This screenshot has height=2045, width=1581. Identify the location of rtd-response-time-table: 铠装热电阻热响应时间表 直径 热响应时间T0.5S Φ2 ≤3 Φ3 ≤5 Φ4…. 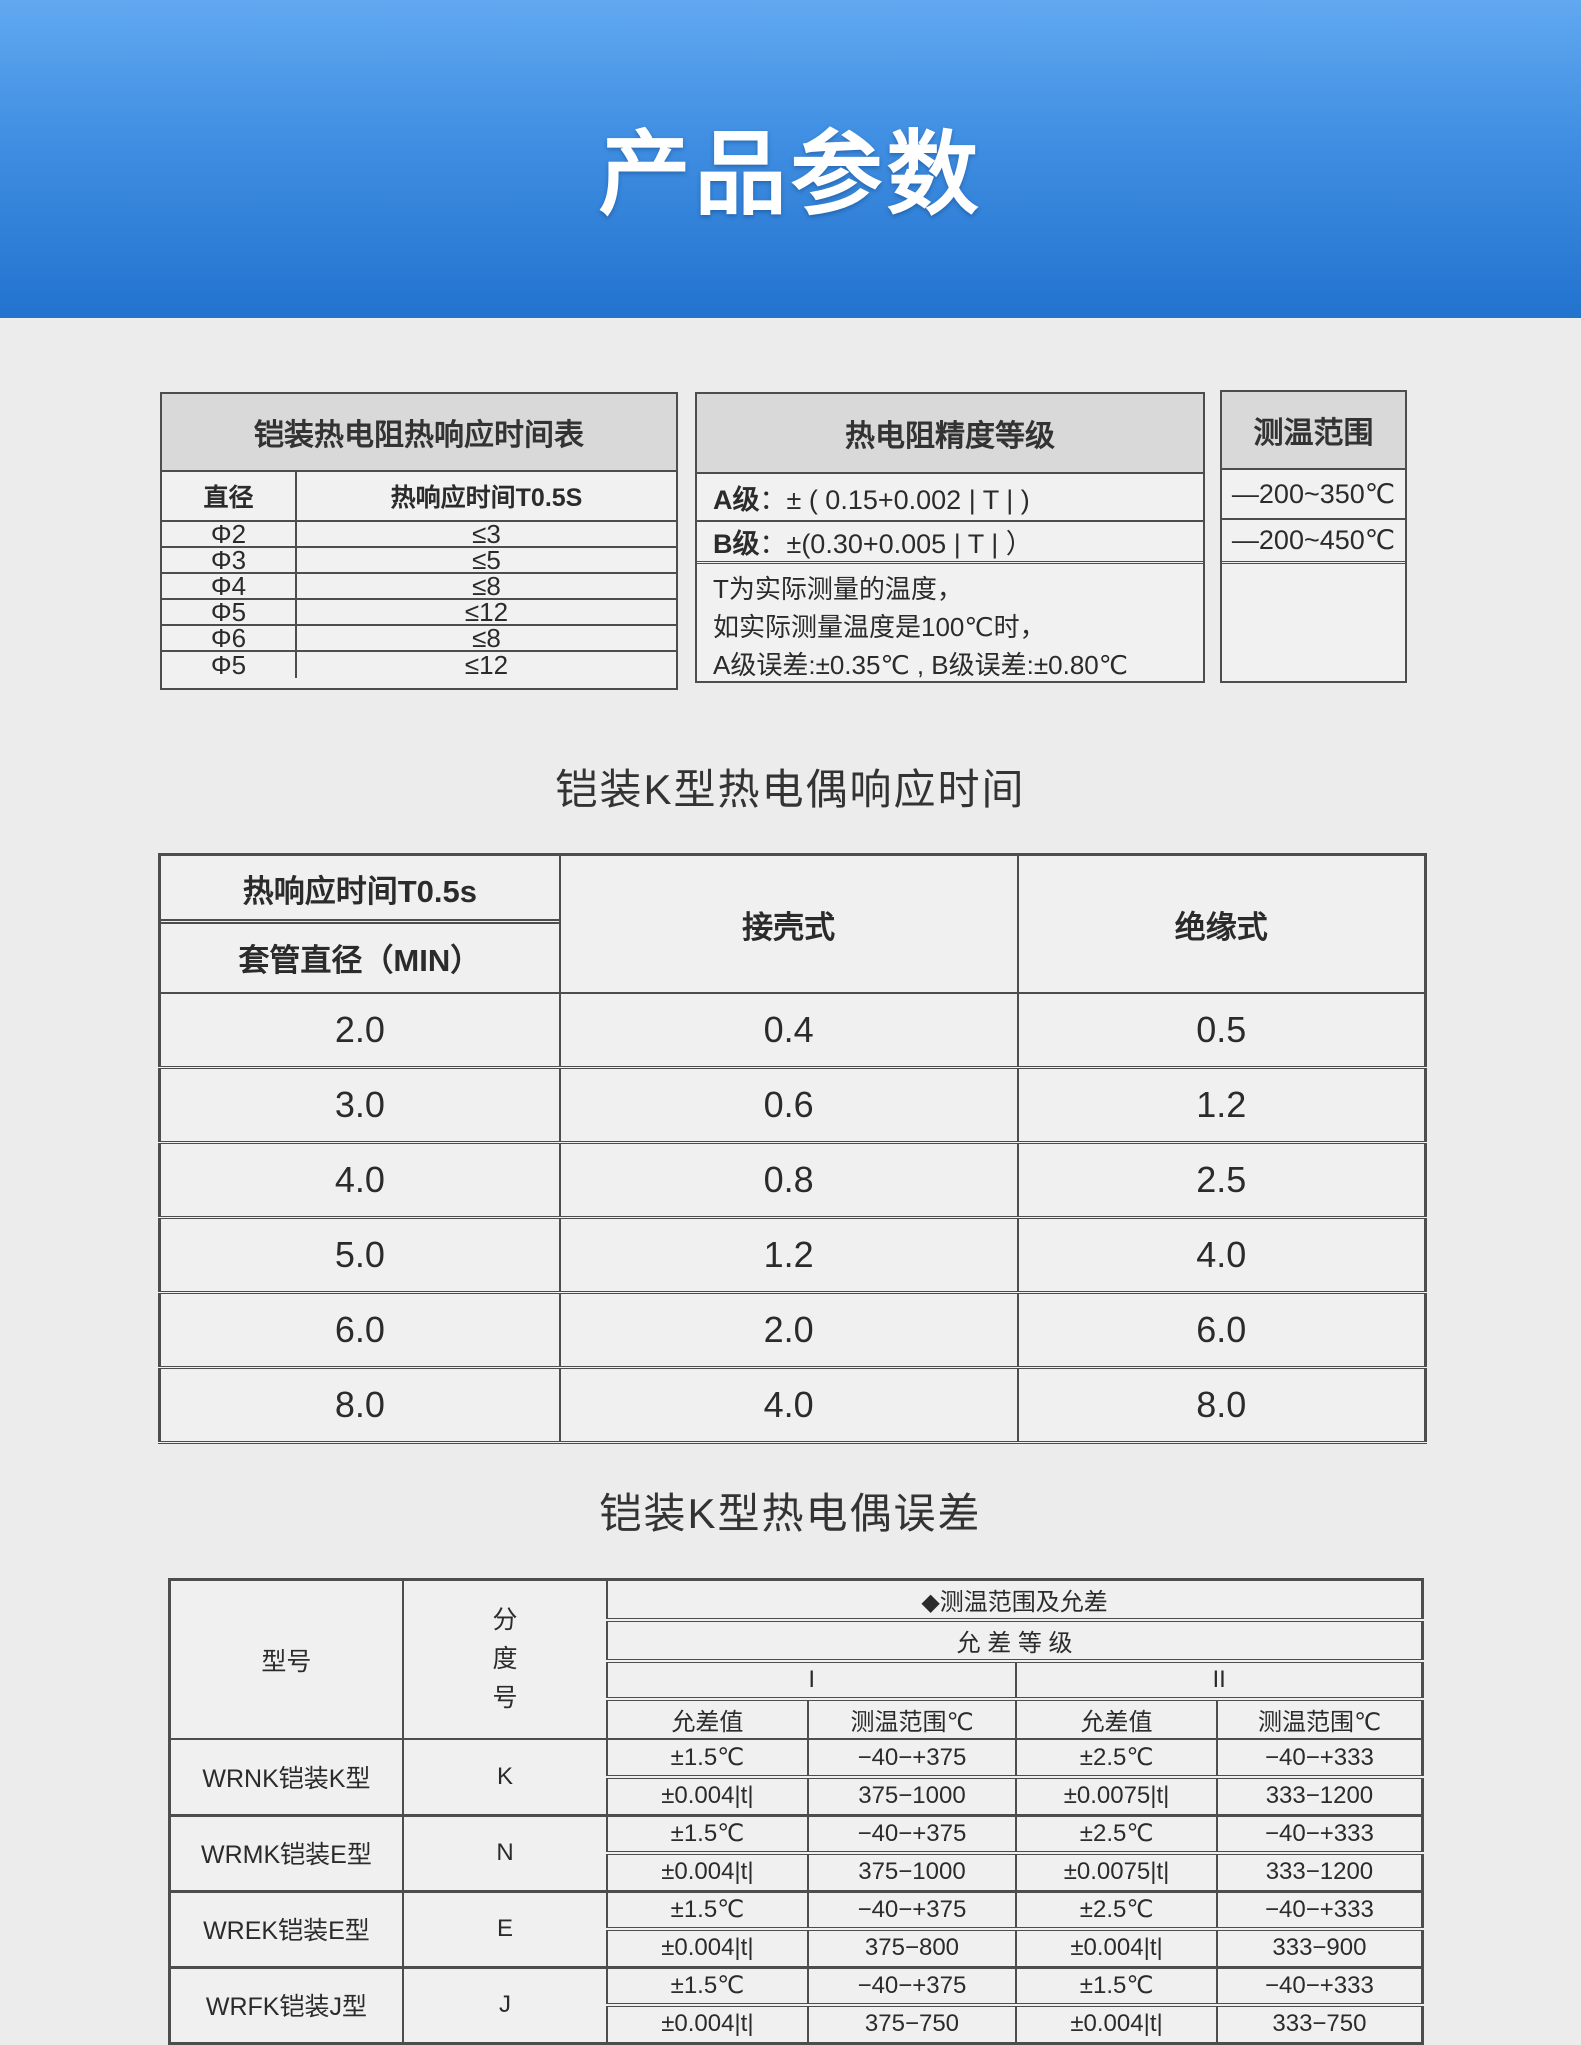
(419, 541).